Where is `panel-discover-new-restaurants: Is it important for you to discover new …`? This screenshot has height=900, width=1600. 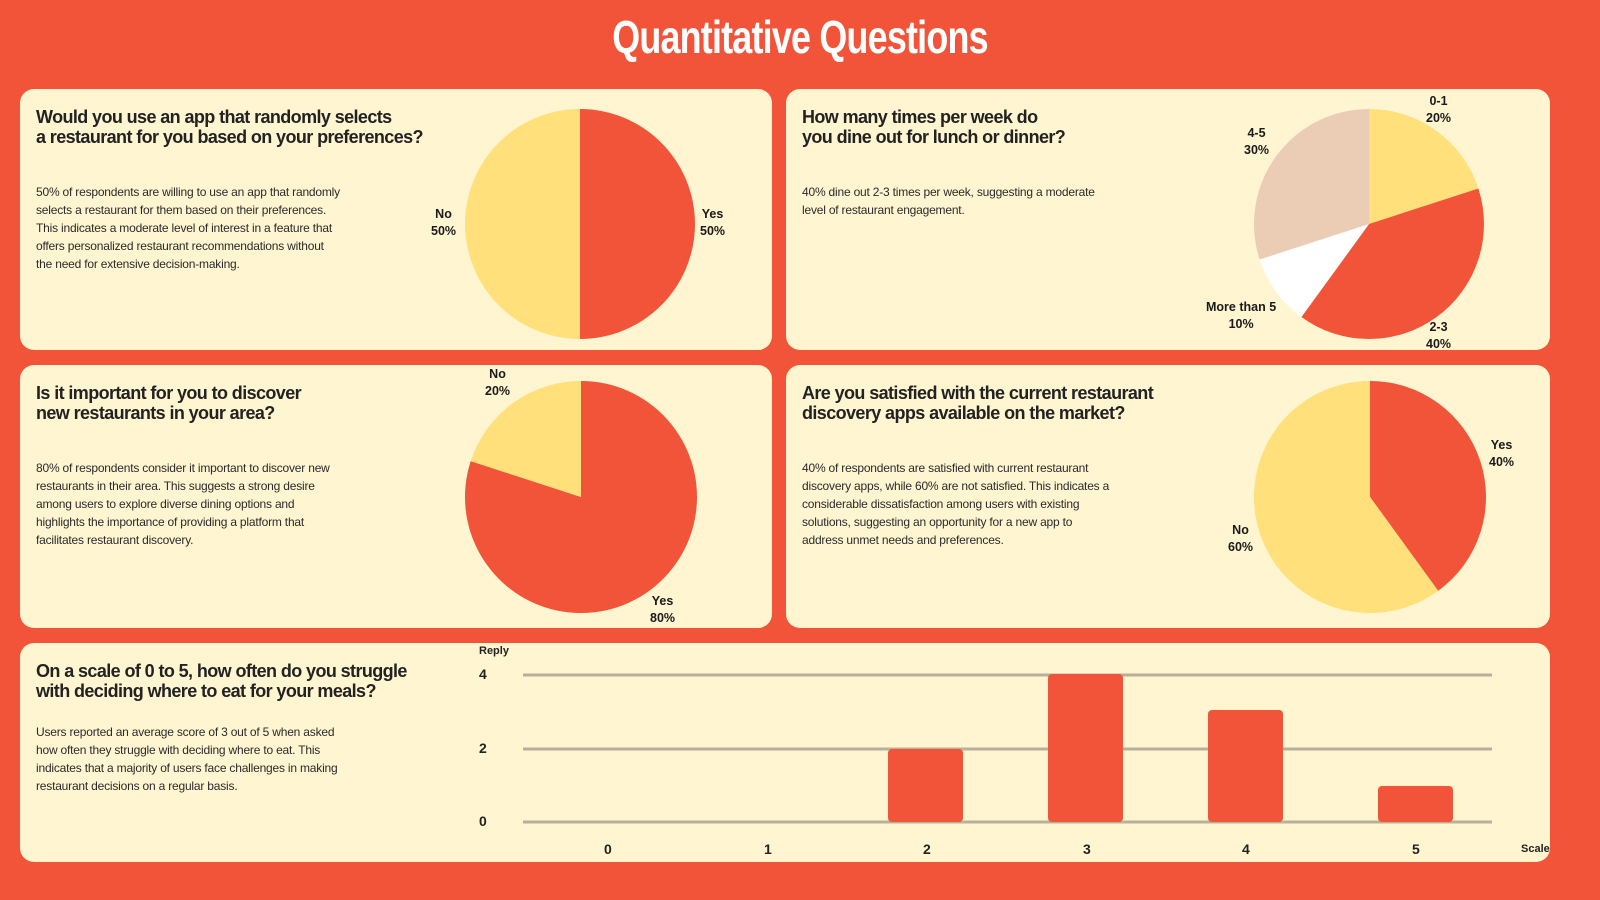
panel-discover-new-restaurants: Is it important for you to discover new … is located at coordinates (396, 496).